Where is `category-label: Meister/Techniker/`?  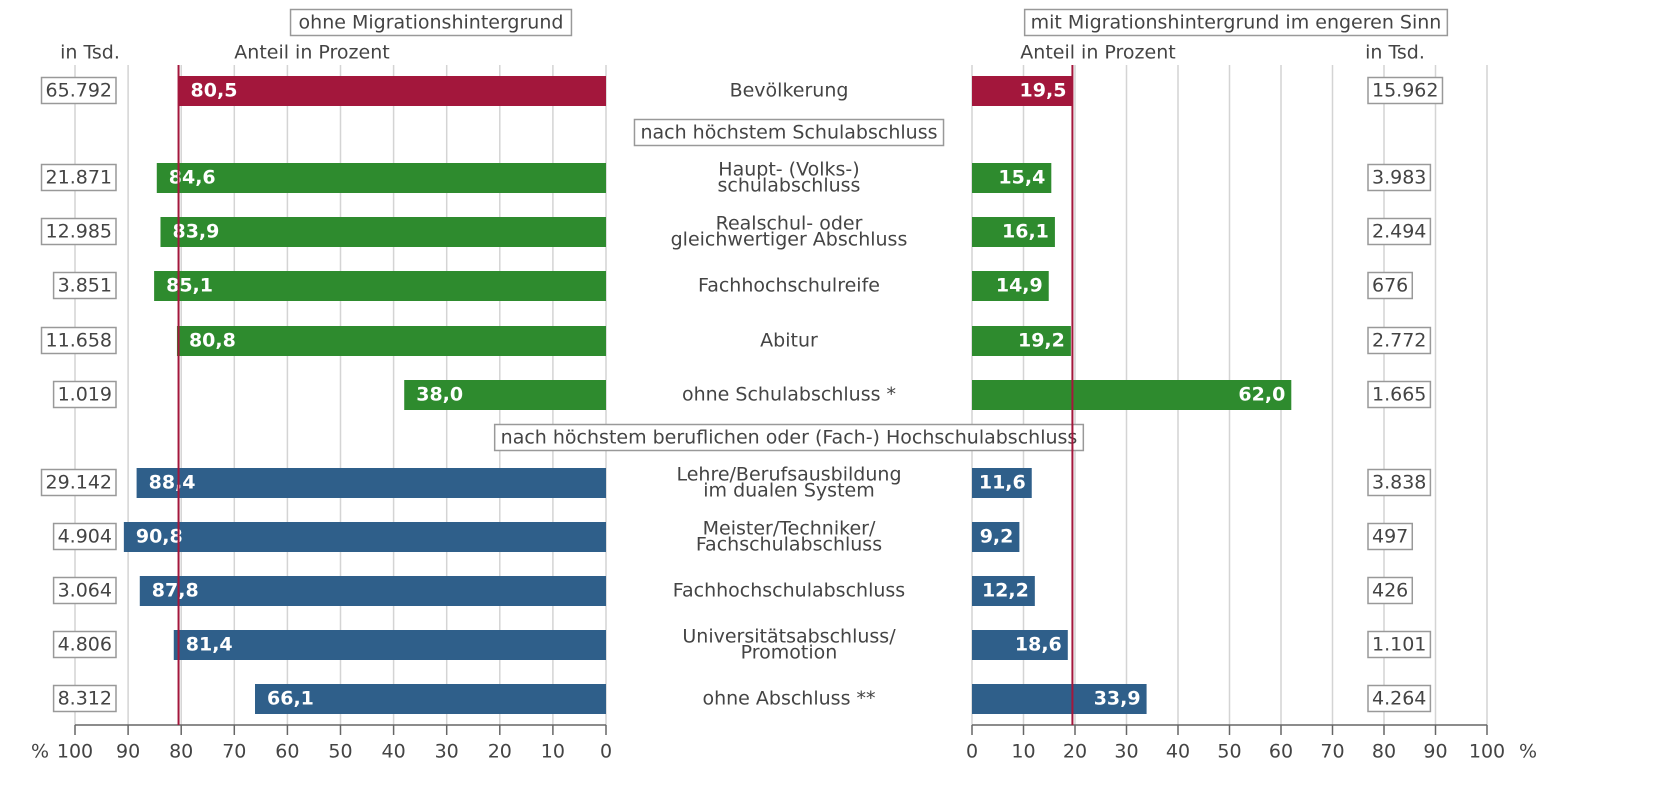 category-label: Meister/Techniker/ is located at coordinates (789, 529).